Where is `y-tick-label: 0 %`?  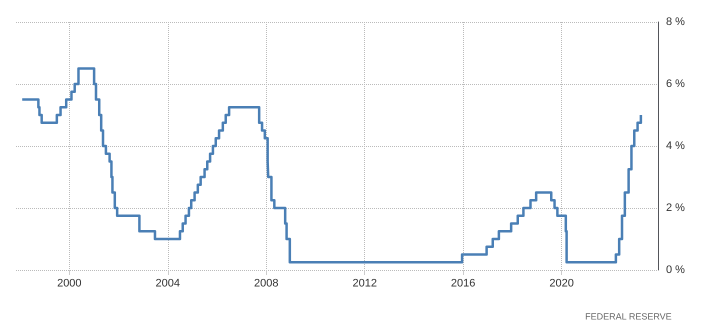
y-tick-label: 0 % is located at coordinates (676, 270).